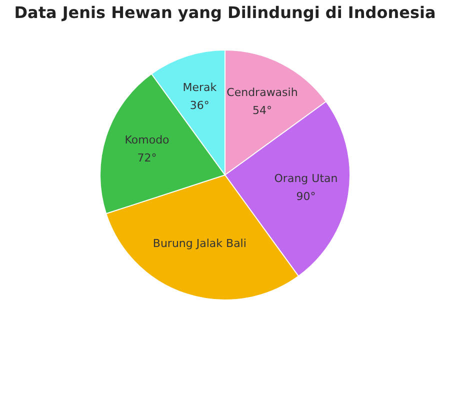  What do you see at coordinates (262, 92) in the screenshot?
I see `slice-label: Cendrawasih` at bounding box center [262, 92].